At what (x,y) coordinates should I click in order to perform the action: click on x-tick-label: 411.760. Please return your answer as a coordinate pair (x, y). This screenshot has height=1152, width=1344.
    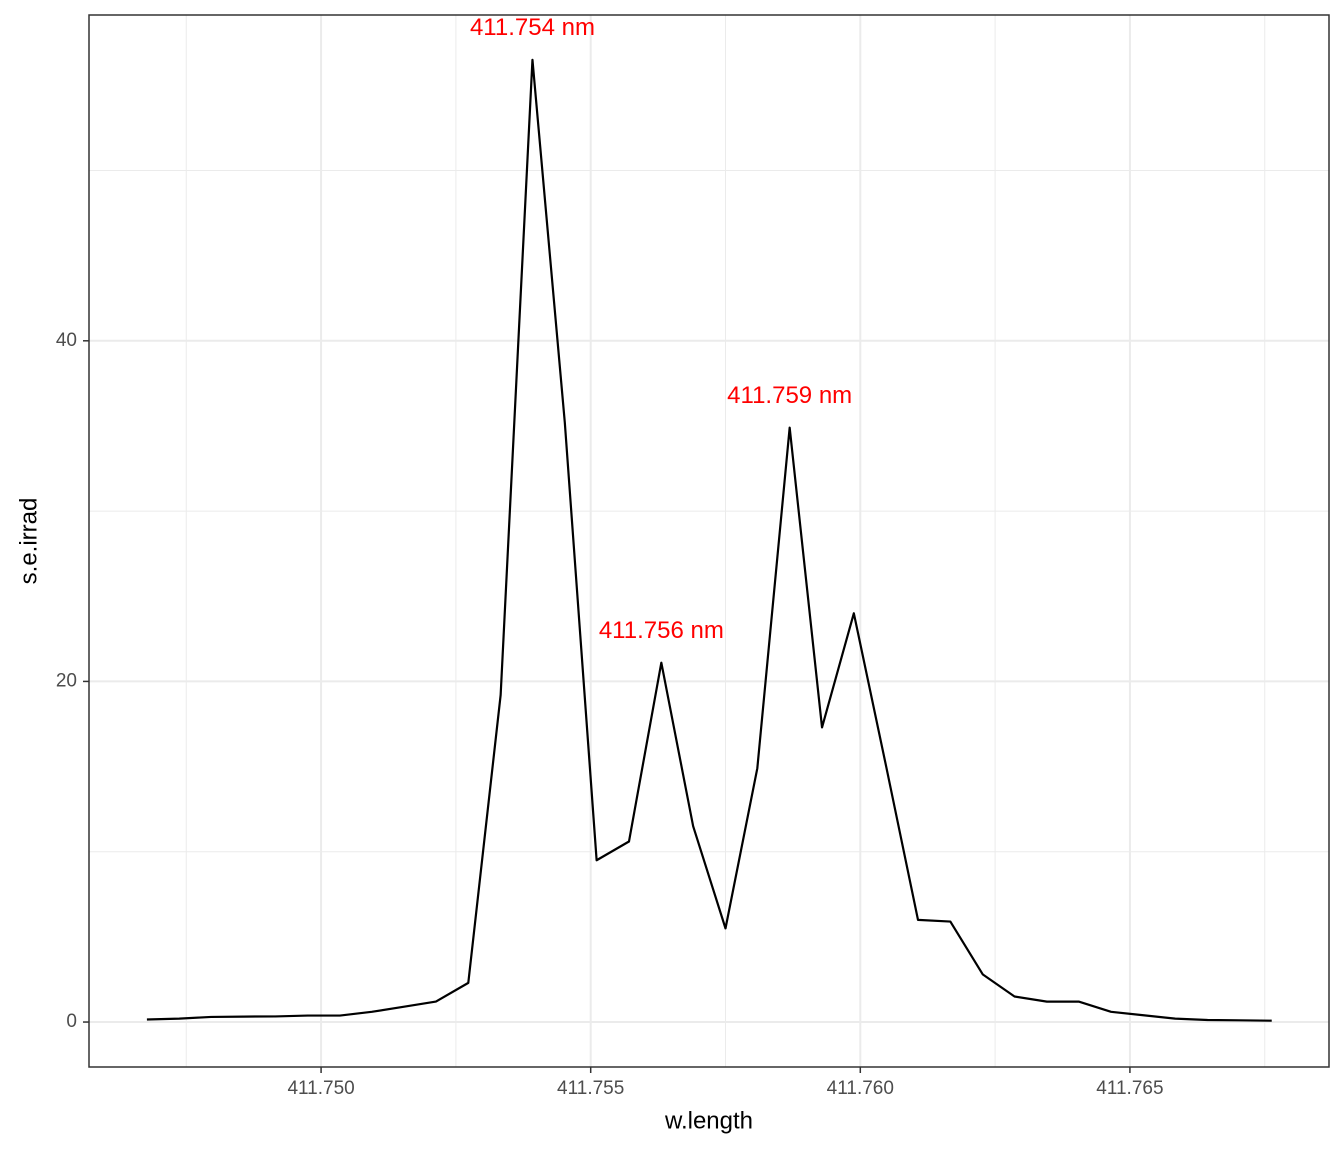
    Looking at the image, I should click on (860, 1088).